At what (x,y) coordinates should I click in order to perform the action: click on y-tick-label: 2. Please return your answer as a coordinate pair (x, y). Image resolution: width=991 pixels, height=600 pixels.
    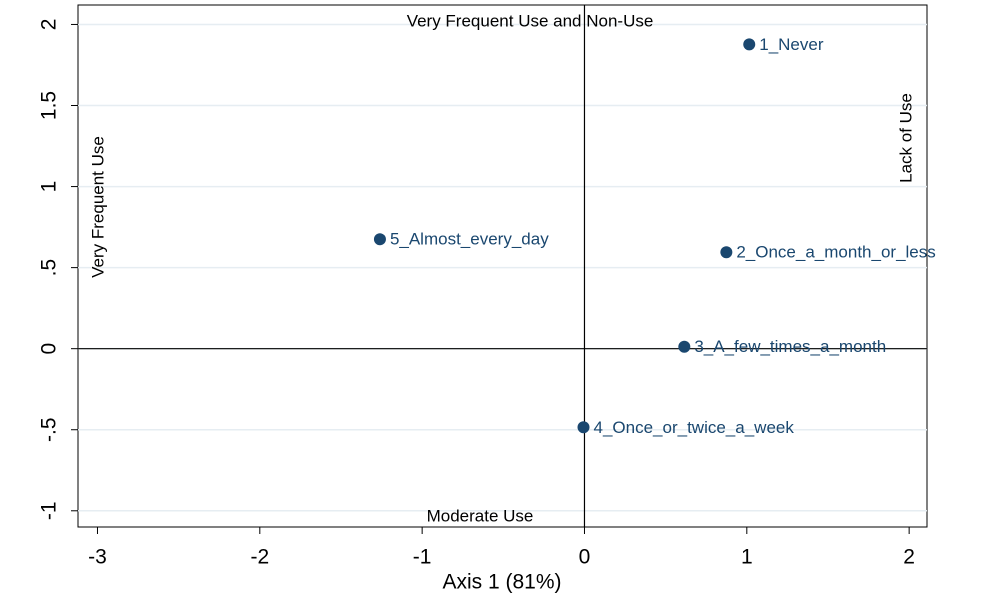
    Looking at the image, I should click on (49, 25).